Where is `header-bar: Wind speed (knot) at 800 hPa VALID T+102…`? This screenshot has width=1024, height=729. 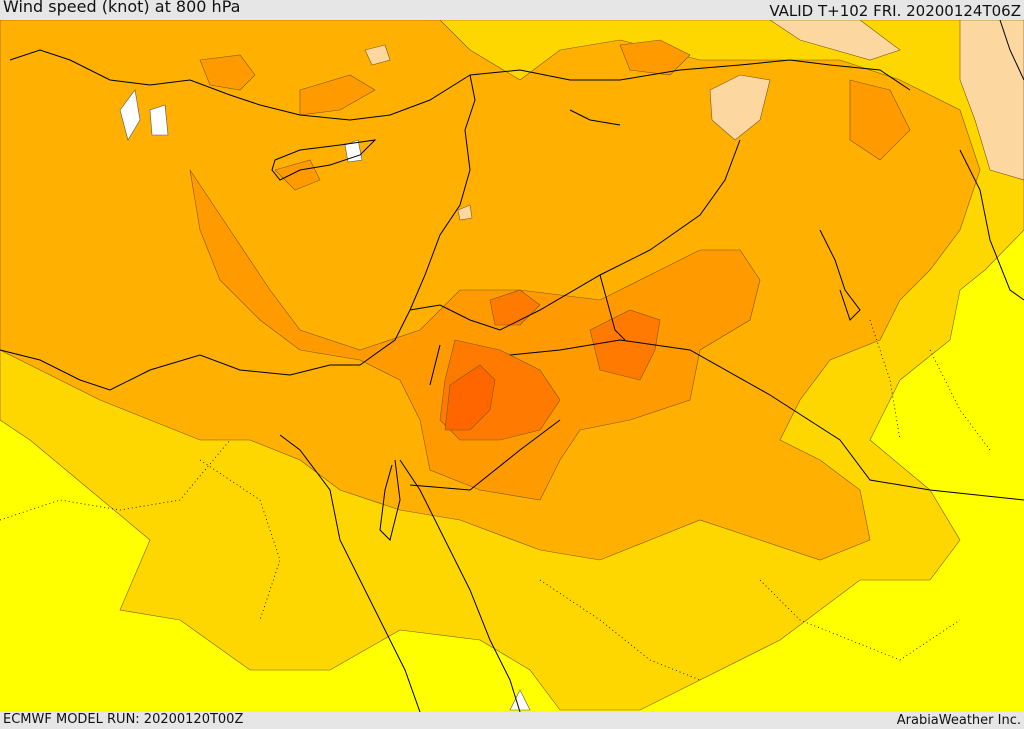 header-bar: Wind speed (knot) at 800 hPa VALID T+102… is located at coordinates (512, 10).